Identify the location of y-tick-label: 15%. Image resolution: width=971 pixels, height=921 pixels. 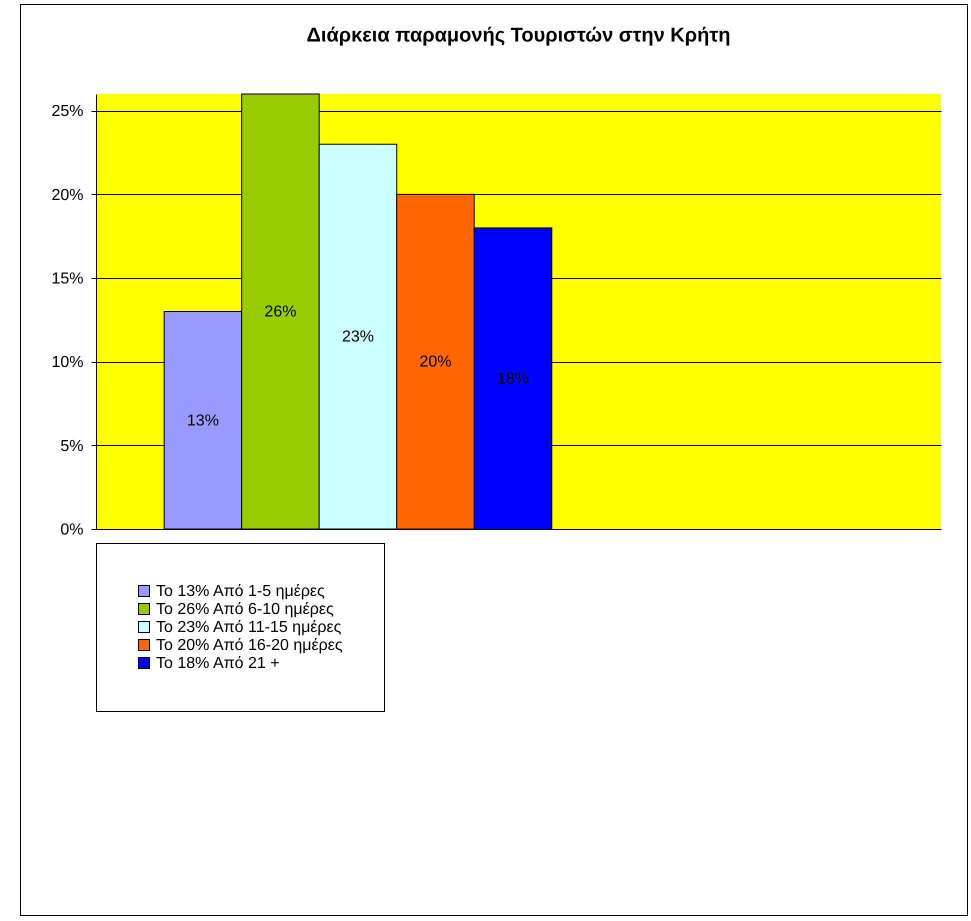
(67, 279).